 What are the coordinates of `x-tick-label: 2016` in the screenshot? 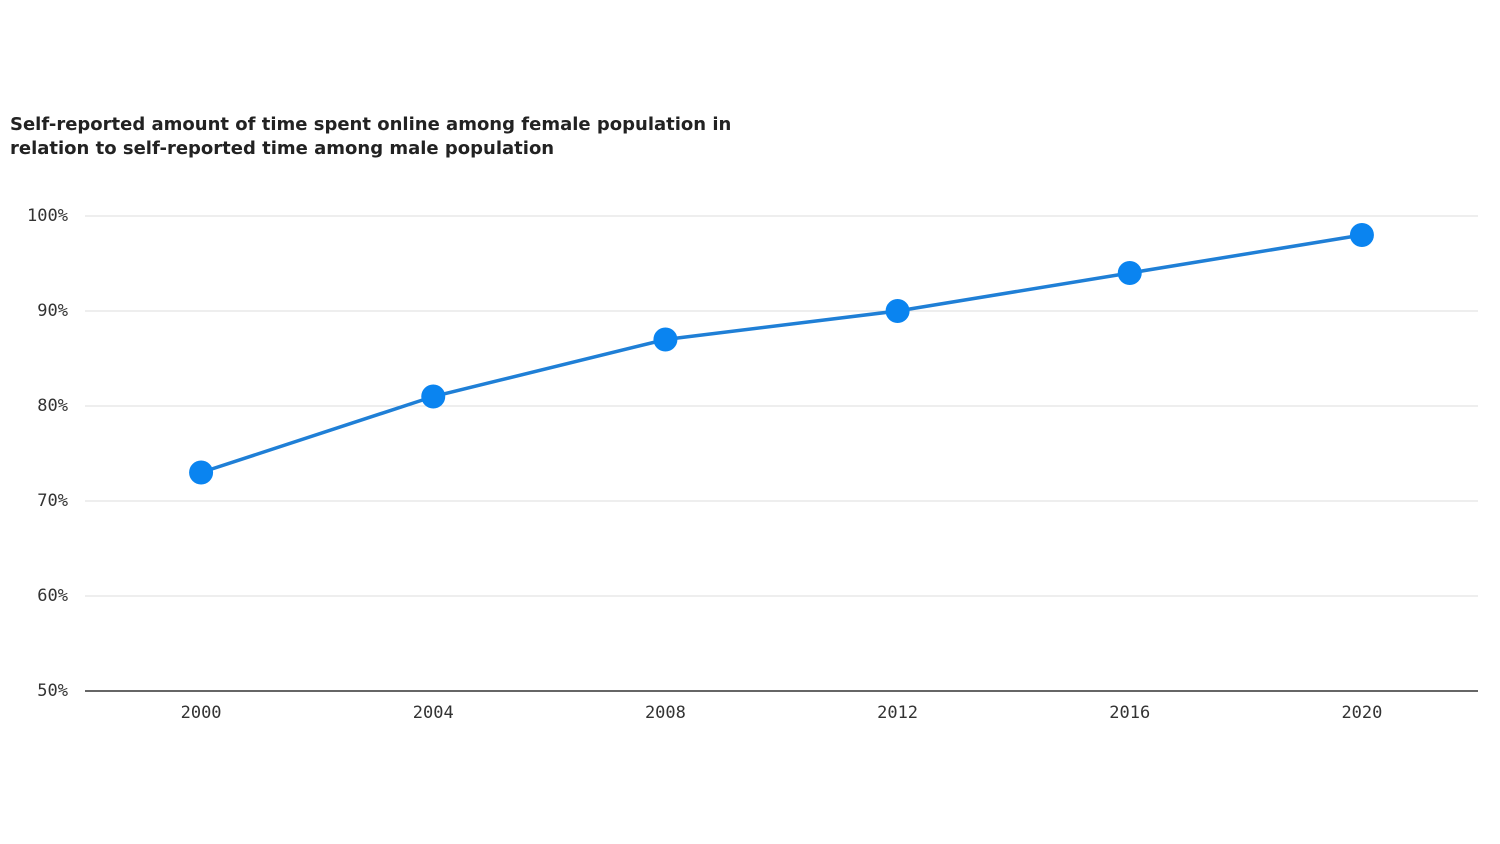 It's located at (1129, 713).